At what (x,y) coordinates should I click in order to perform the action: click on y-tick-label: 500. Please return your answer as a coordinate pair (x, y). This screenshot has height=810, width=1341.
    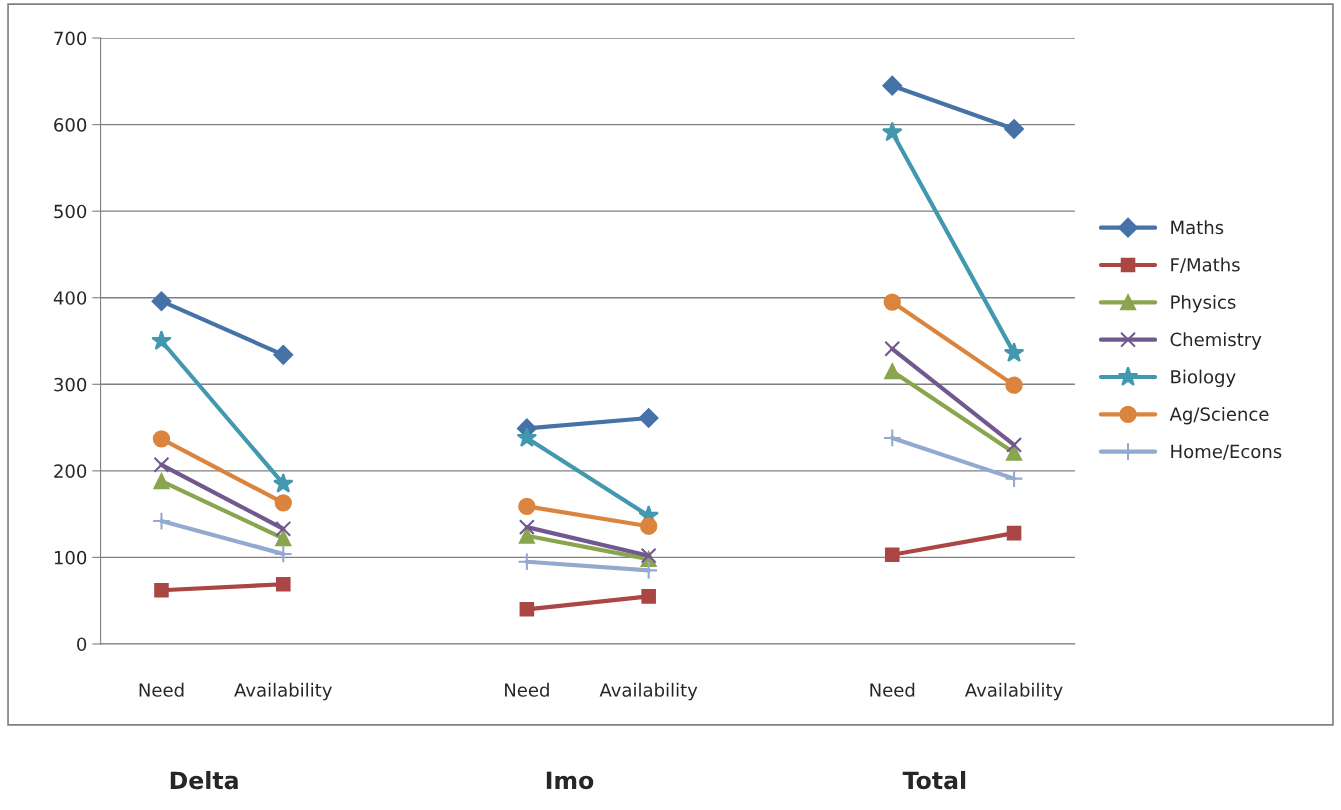
    Looking at the image, I should click on (70, 211).